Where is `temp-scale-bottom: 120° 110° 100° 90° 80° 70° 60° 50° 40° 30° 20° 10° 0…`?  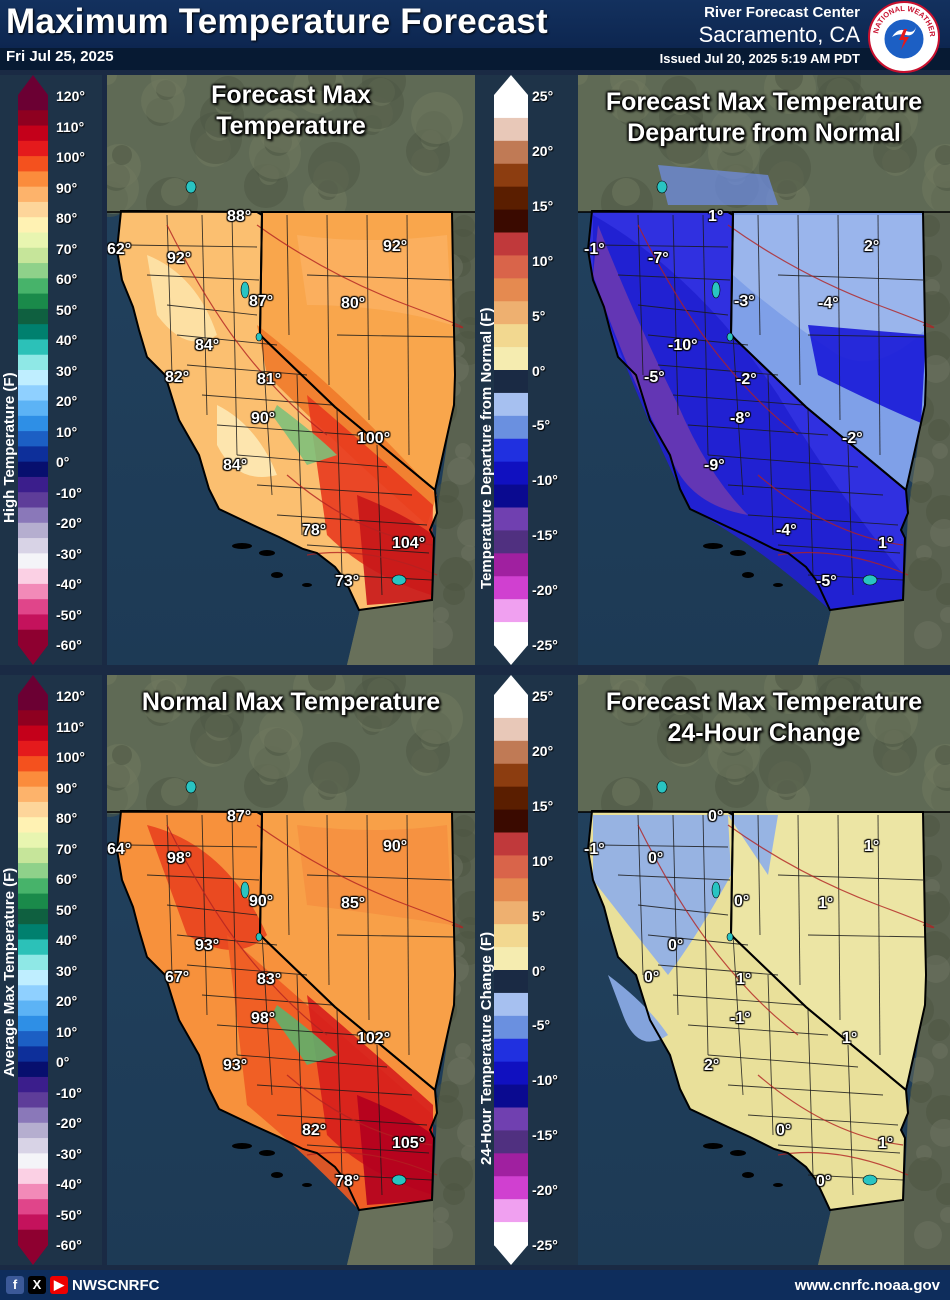
temp-scale-bottom: 120° 110° 100° 90° 80° 70° 60° 50° 40° 30° 20° 10° 0… is located at coordinates (51, 970).